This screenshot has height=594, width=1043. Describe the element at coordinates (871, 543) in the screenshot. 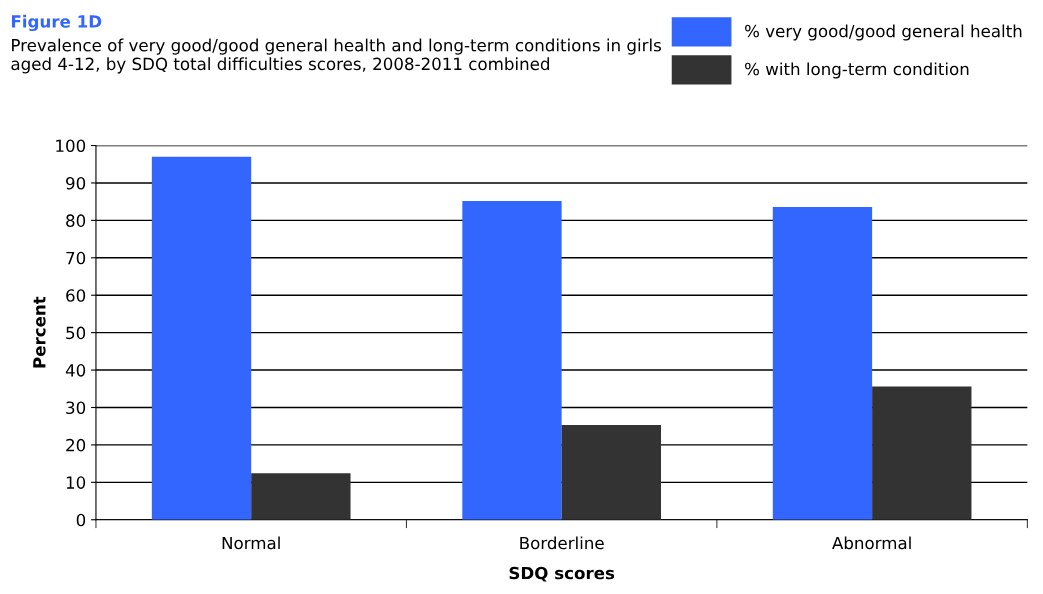

I see `x-tick-label: Abnormal` at that location.